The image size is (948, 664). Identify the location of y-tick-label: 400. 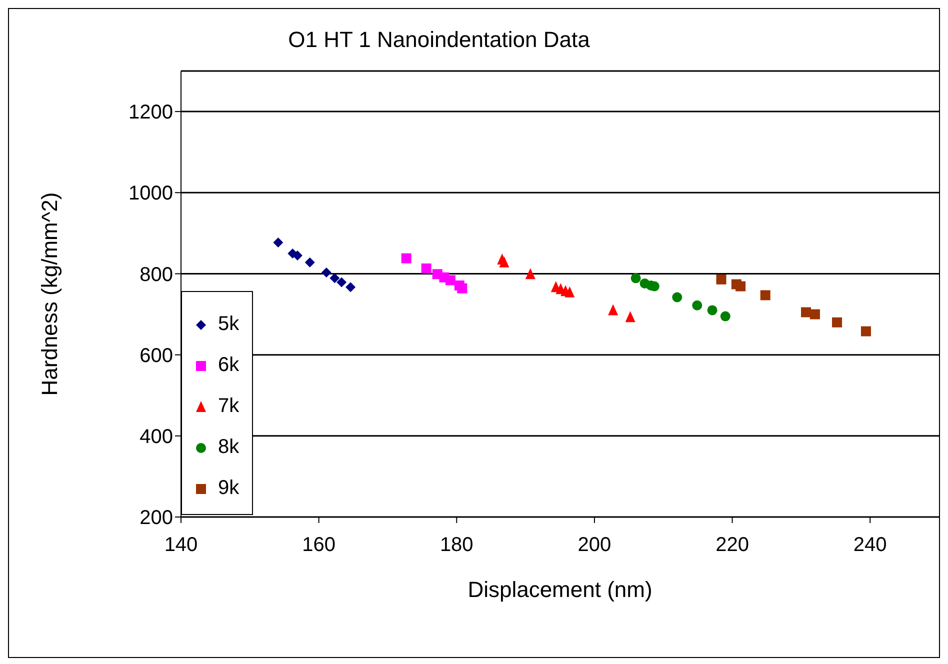
(156, 437).